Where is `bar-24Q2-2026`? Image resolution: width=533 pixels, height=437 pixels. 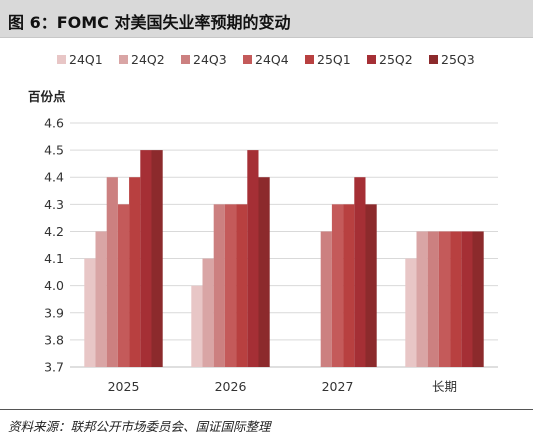 bar-24Q2-2026 is located at coordinates (208, 312).